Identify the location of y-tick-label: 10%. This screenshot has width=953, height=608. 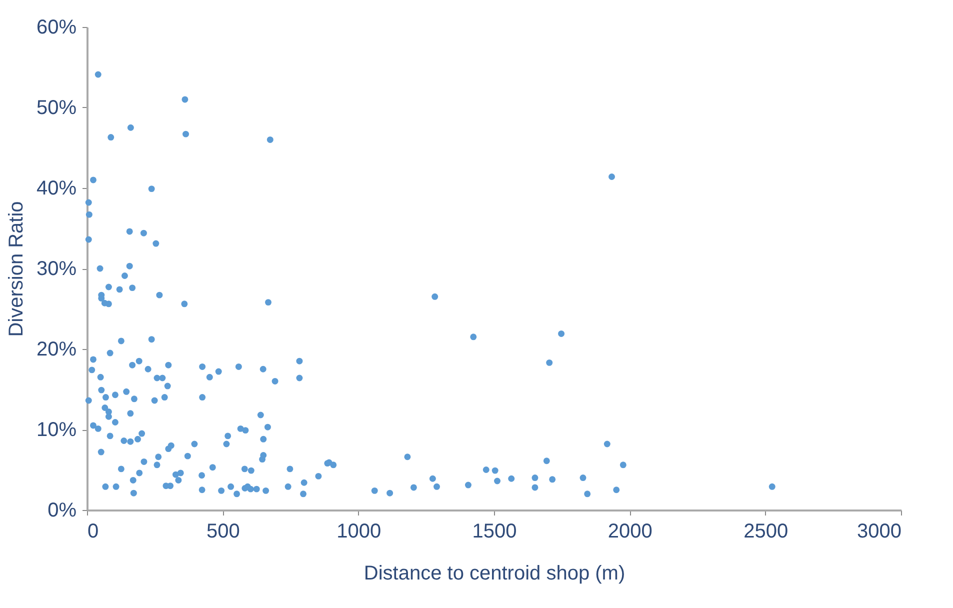
(56, 430).